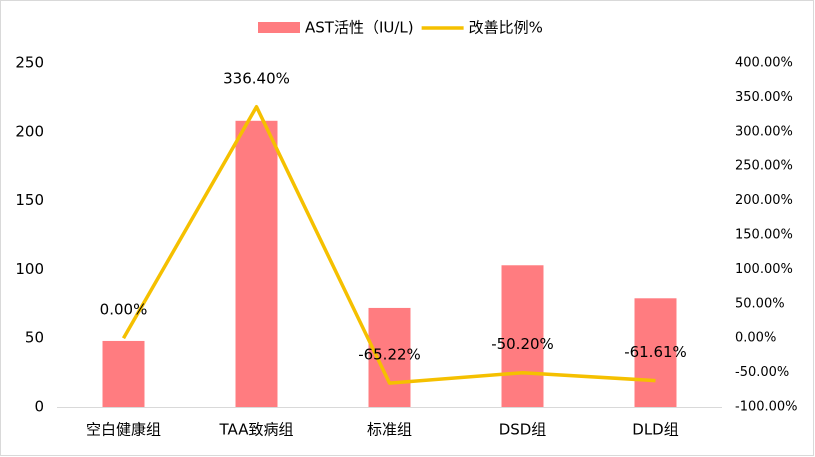 This screenshot has height=457, width=815. What do you see at coordinates (764, 97) in the screenshot?
I see `y2-tick-label: 350.00%` at bounding box center [764, 97].